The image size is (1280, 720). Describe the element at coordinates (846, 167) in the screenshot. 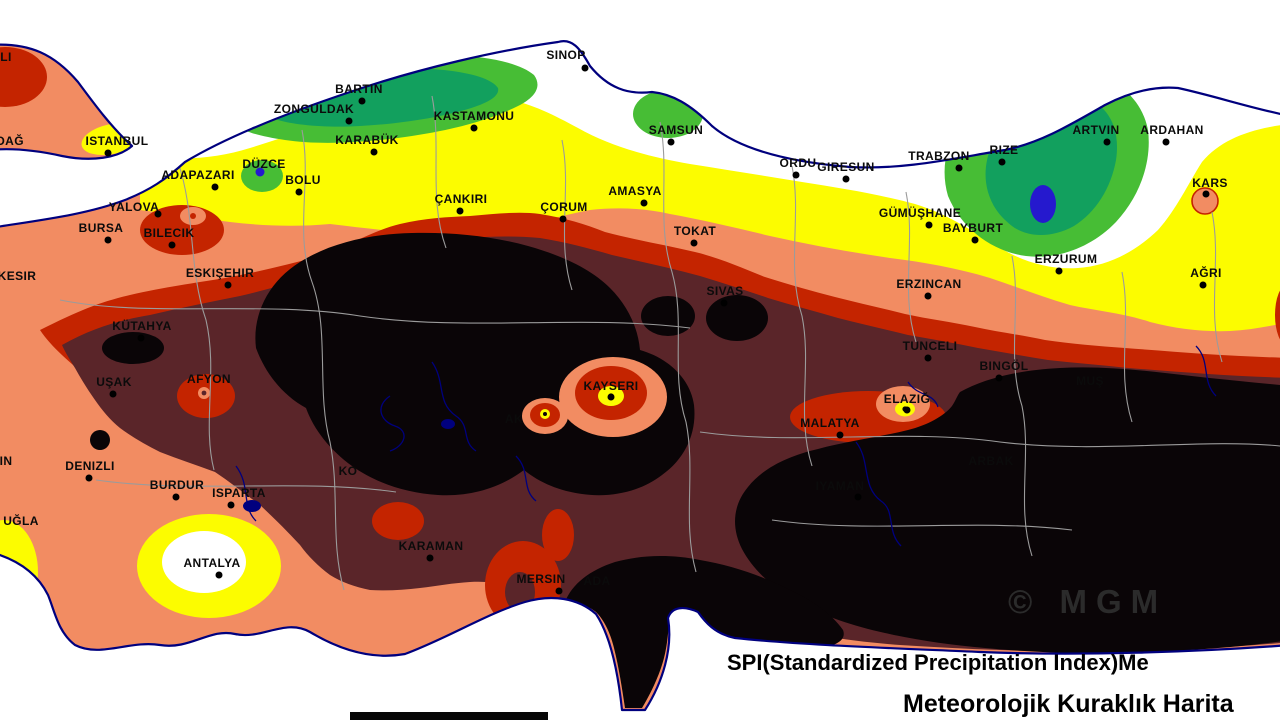

I see `city-label-giresun: GIRESUN` at that location.